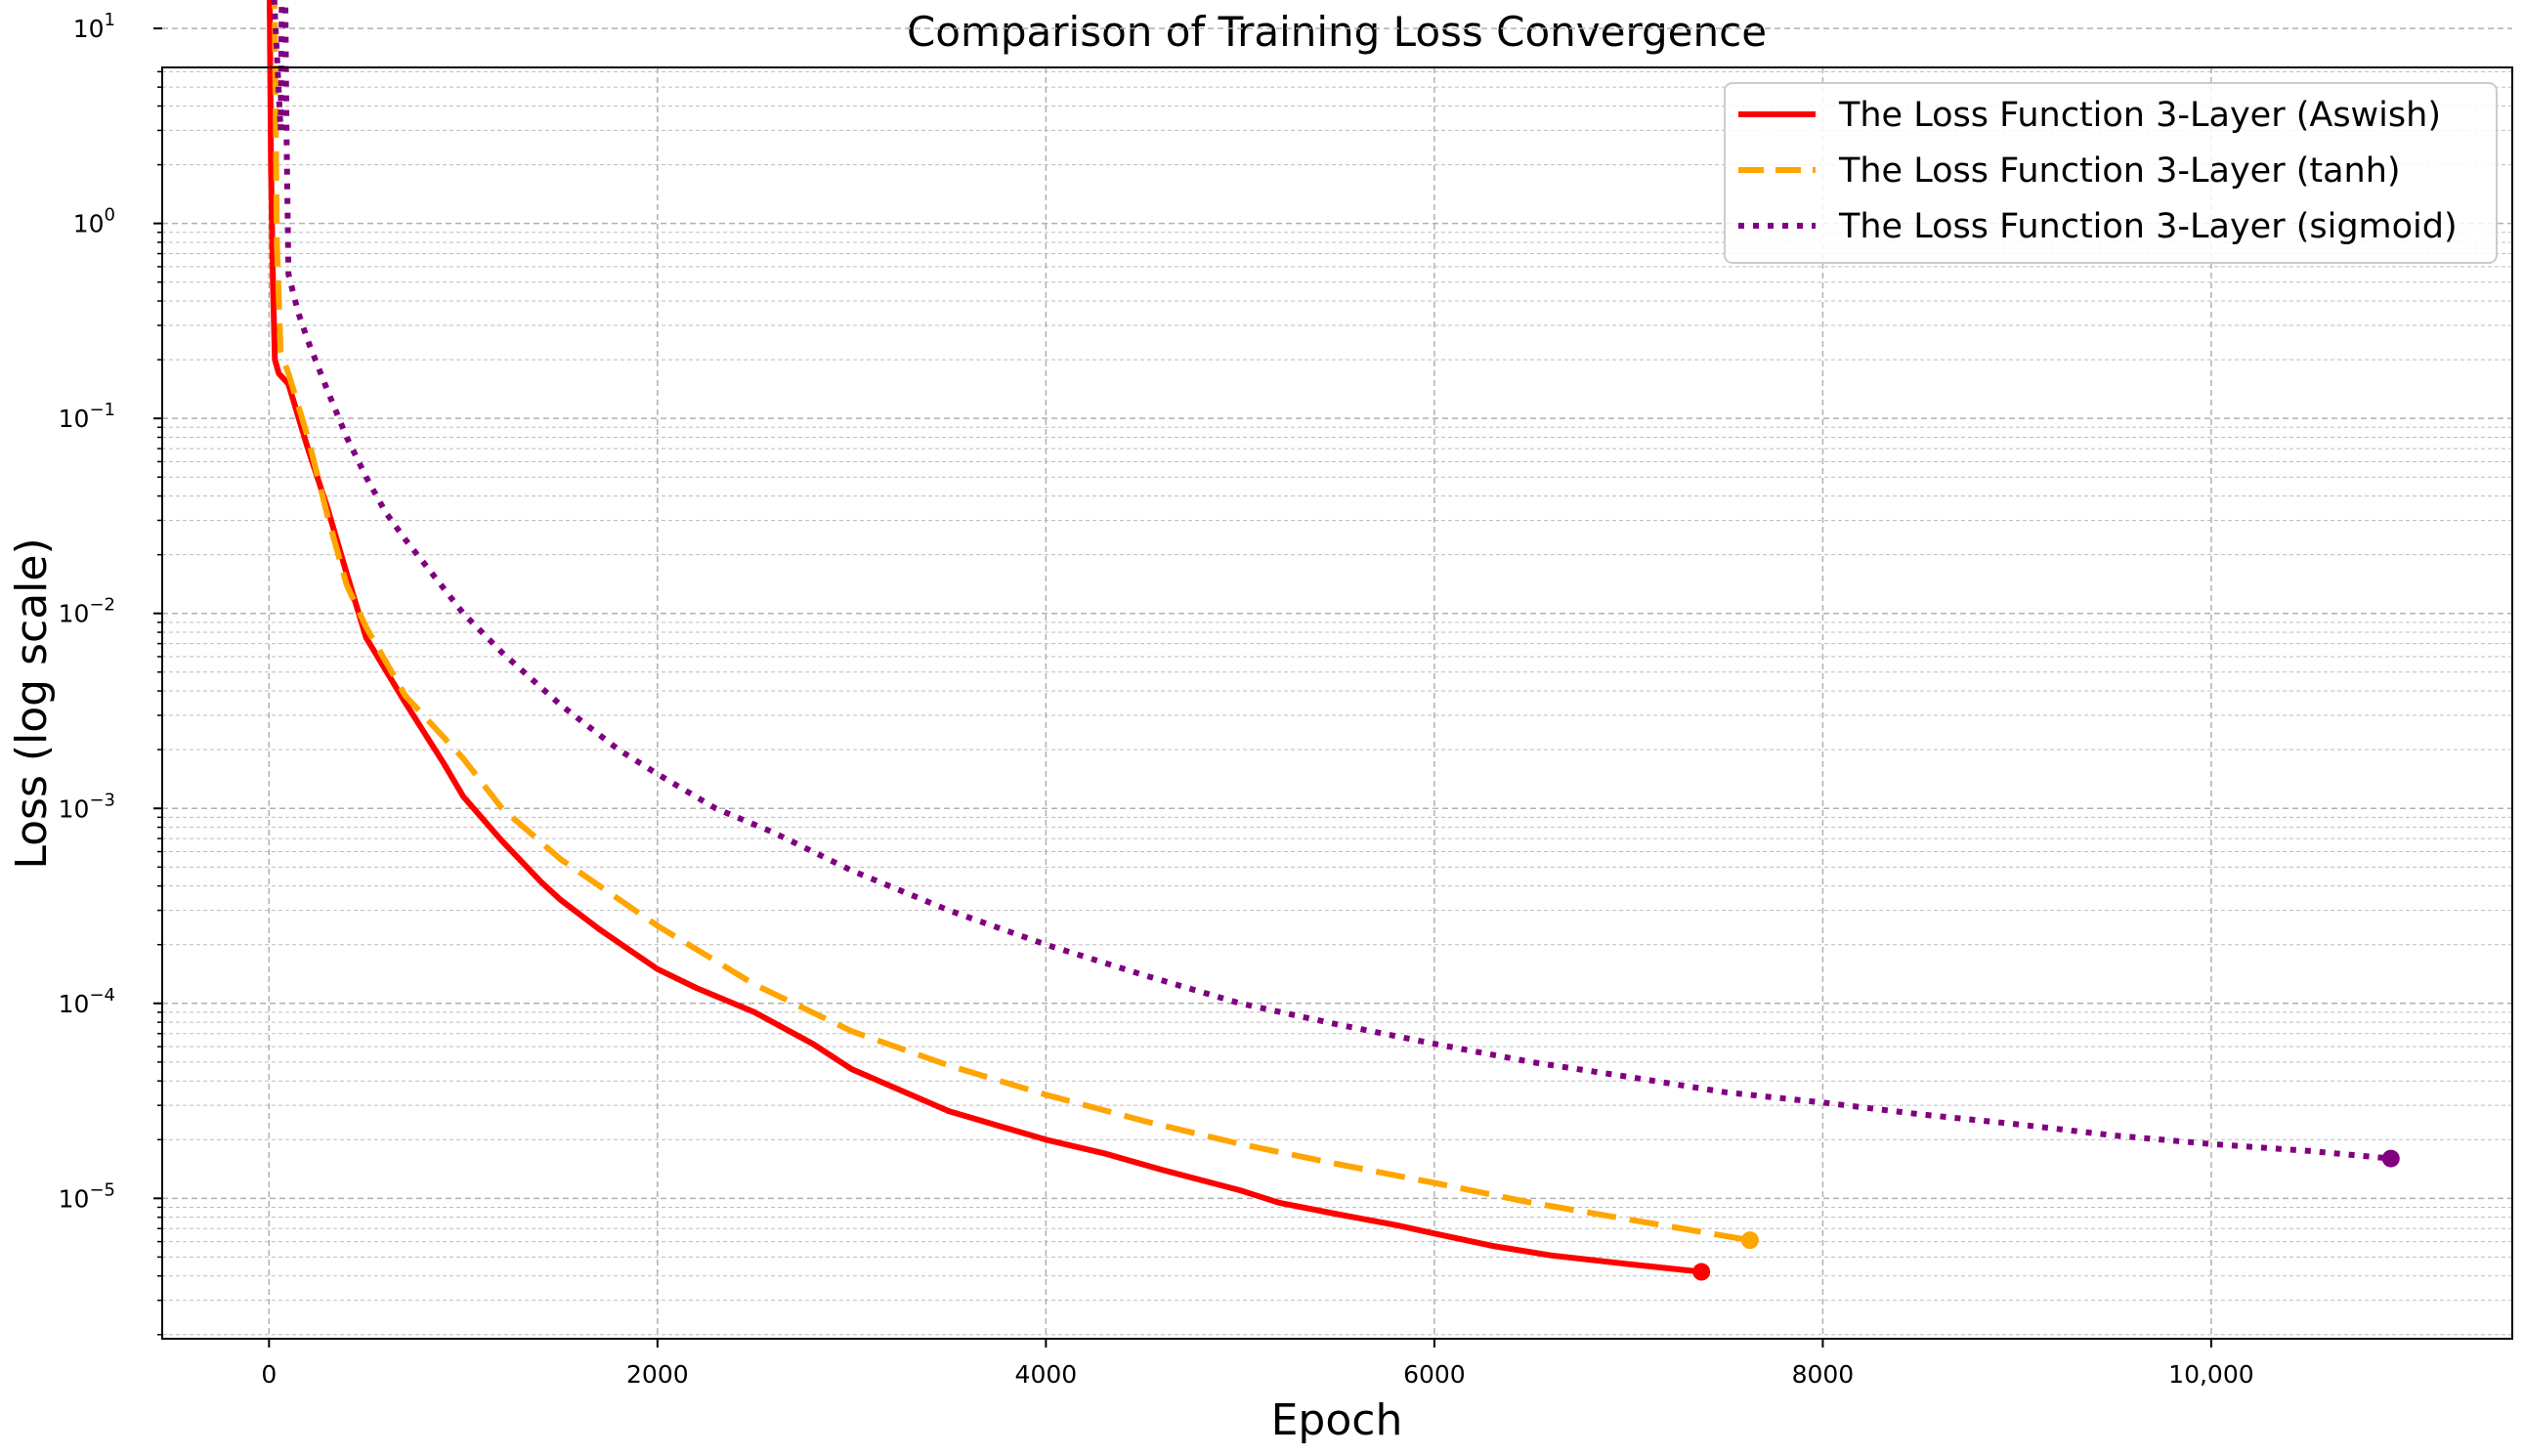 The width and height of the screenshot is (2524, 1456). I want to click on x-tick-label: 6000, so click(1434, 1374).